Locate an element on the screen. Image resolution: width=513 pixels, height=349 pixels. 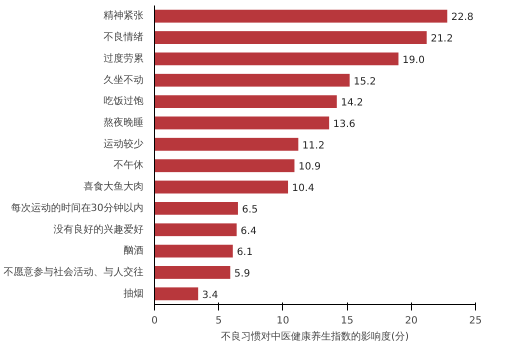
y-tick-label: 没有良好的兴趣爱好 is located at coordinates (99, 229).